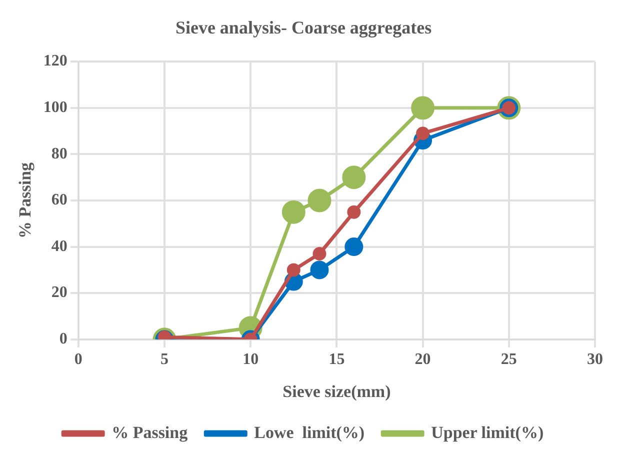 The width and height of the screenshot is (623, 460). I want to click on y-tick-label: 80, so click(59, 153).